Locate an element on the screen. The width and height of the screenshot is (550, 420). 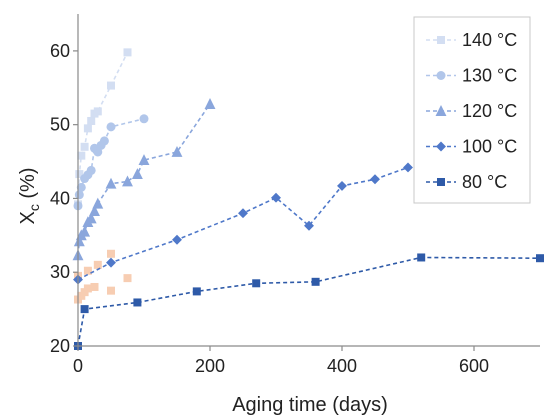
y-tick-label: 60 is located at coordinates (60, 51).